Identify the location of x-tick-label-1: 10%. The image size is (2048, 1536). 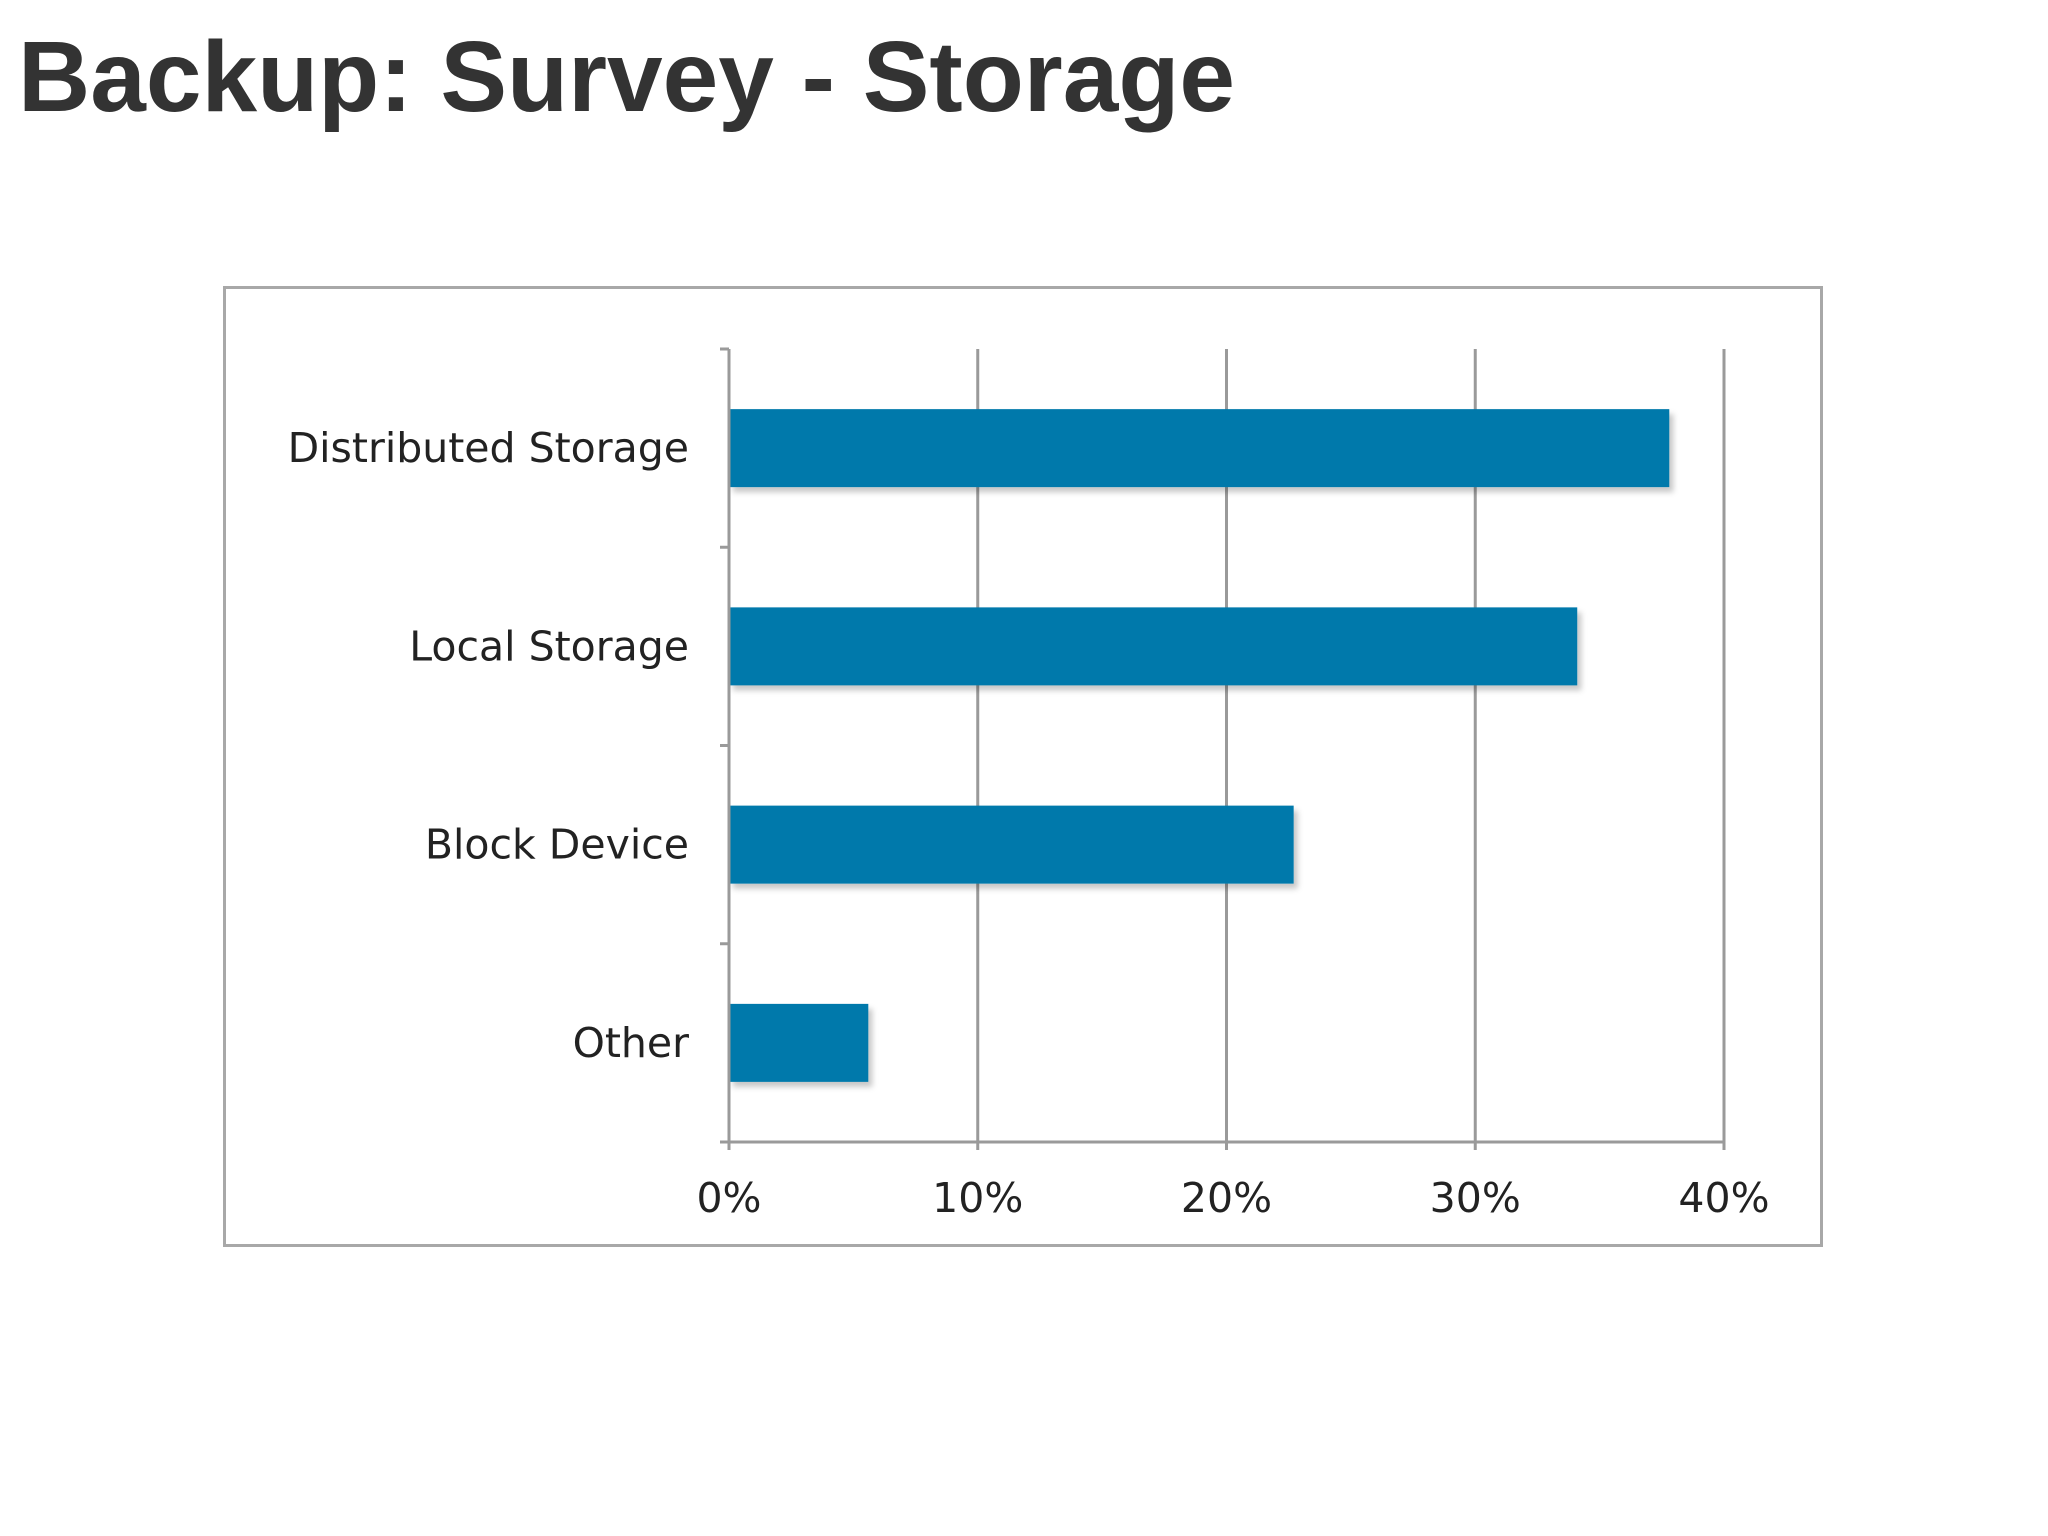
(977, 1198).